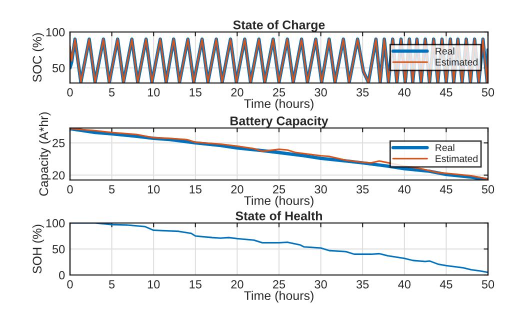  What do you see at coordinates (38, 57) in the screenshot?
I see `y-axis-title: SOC (%)` at bounding box center [38, 57].